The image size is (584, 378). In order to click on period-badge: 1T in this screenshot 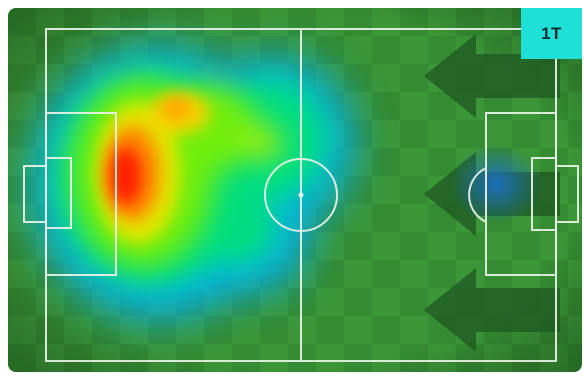, I will do `click(551, 33)`.